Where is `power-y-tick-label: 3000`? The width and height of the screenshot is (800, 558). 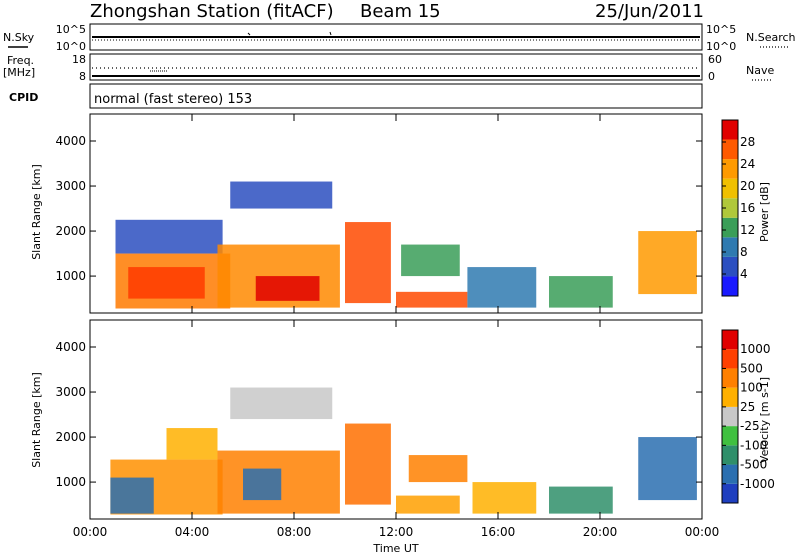
power-y-tick-label: 3000 is located at coordinates (70, 186).